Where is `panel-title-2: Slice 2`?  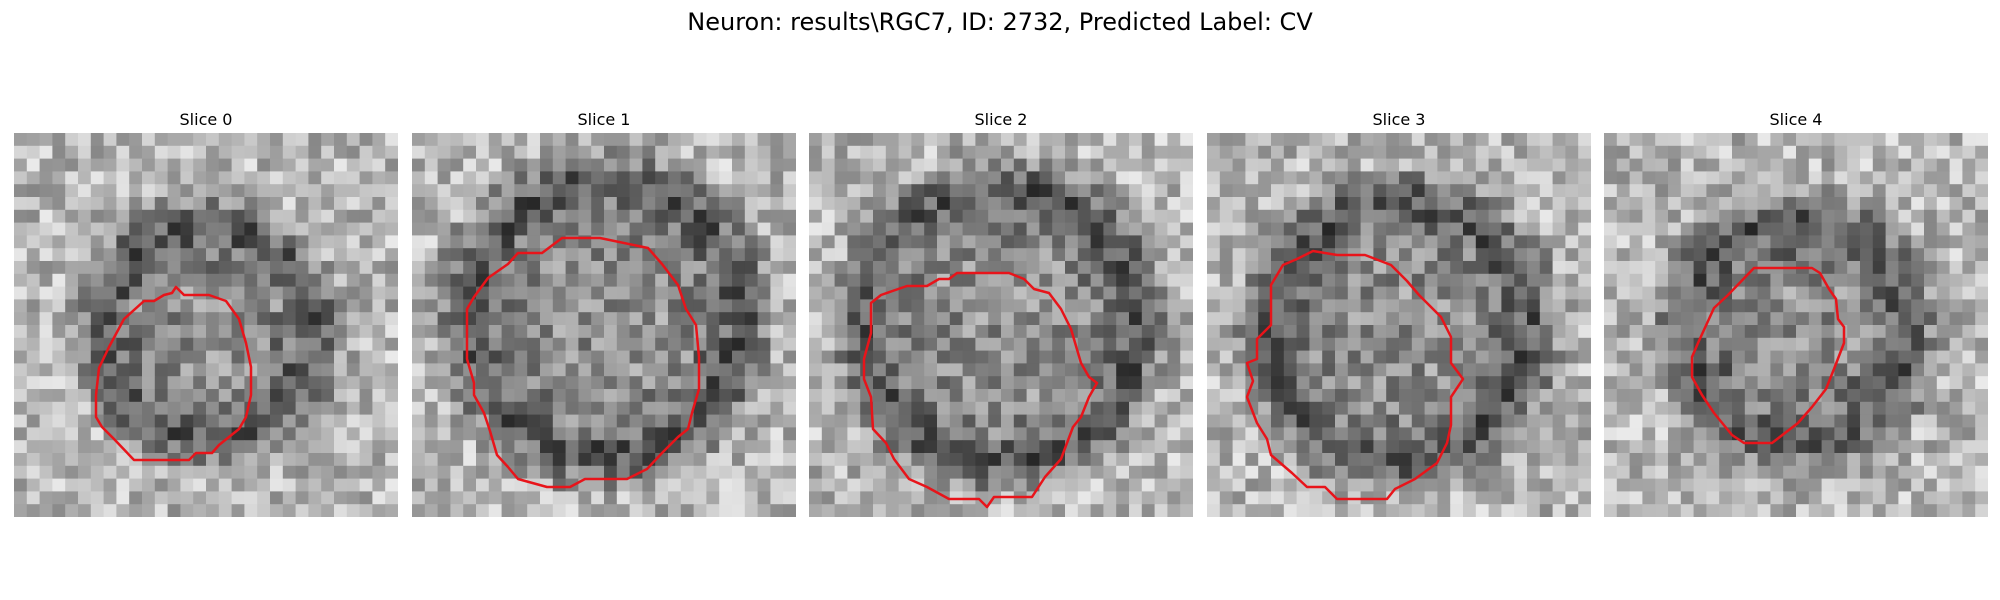
panel-title-2: Slice 2 is located at coordinates (1001, 119).